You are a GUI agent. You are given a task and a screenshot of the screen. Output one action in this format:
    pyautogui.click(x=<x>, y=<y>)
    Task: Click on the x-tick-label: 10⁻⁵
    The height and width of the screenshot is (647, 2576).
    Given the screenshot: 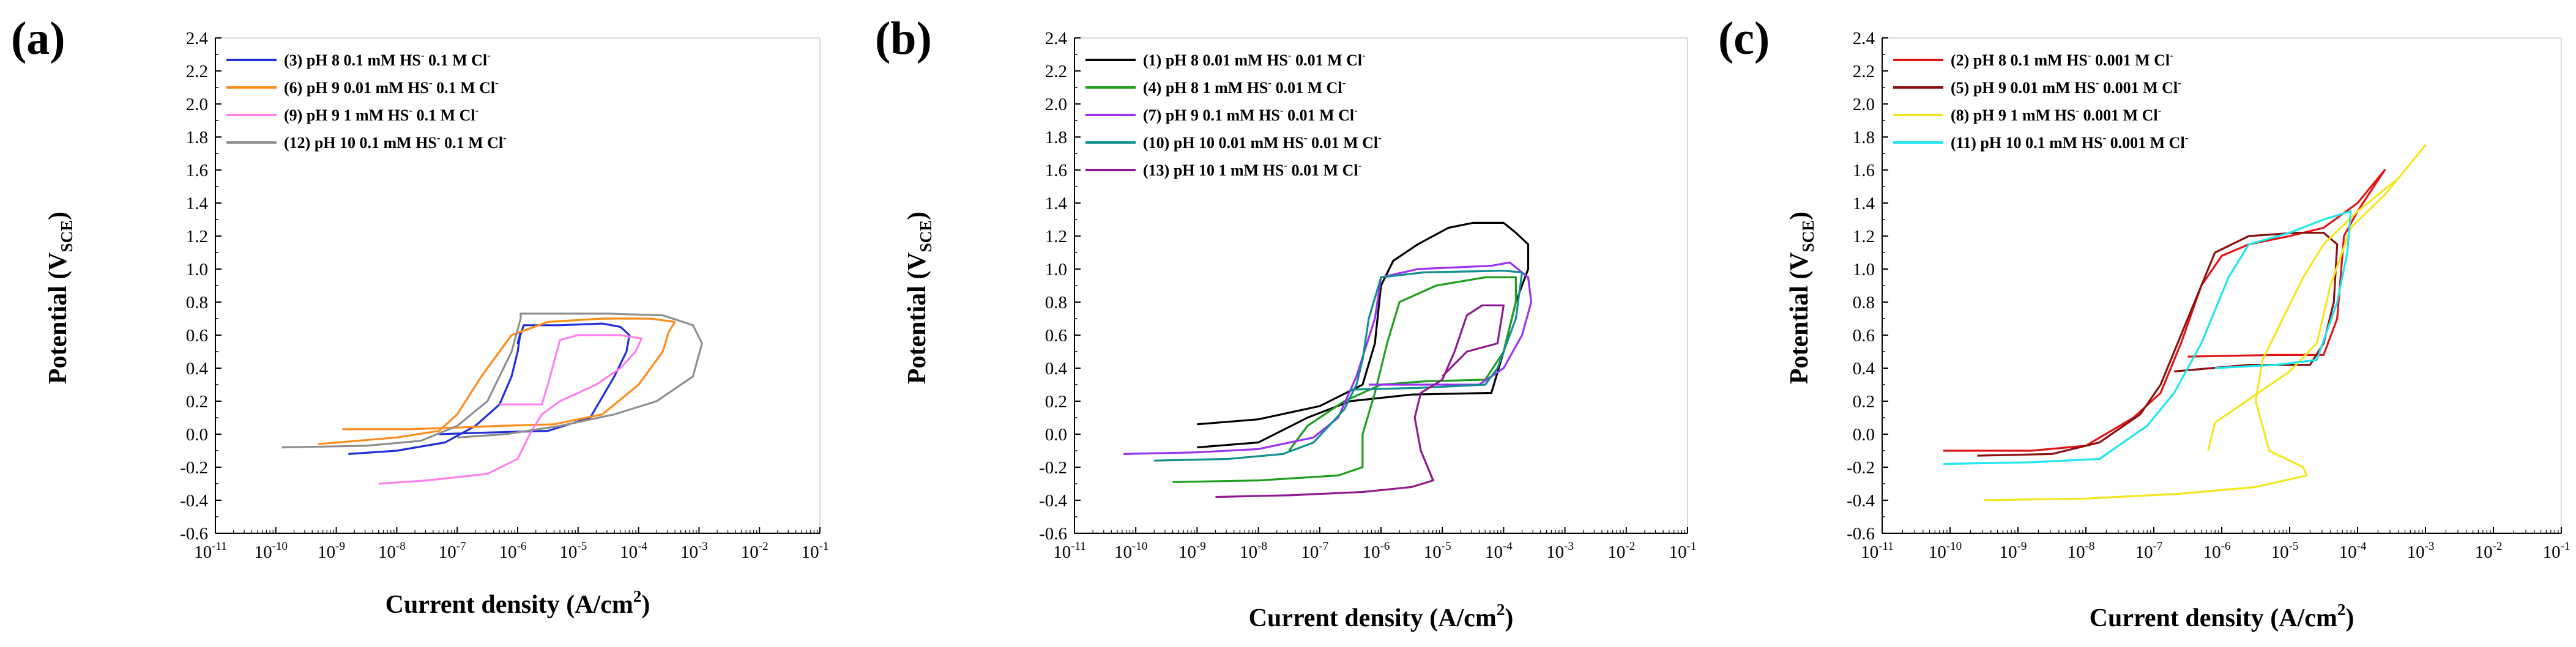 What is the action you would take?
    pyautogui.click(x=573, y=551)
    